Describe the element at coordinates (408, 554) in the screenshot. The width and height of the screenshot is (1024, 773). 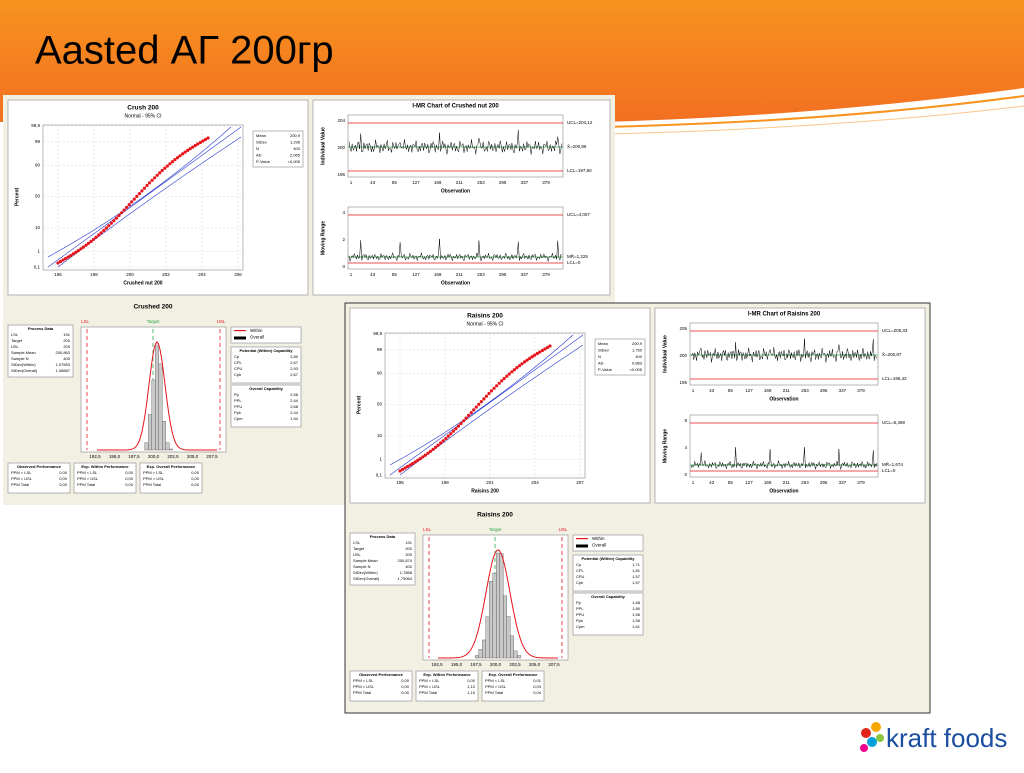
I see `table-value: 209` at that location.